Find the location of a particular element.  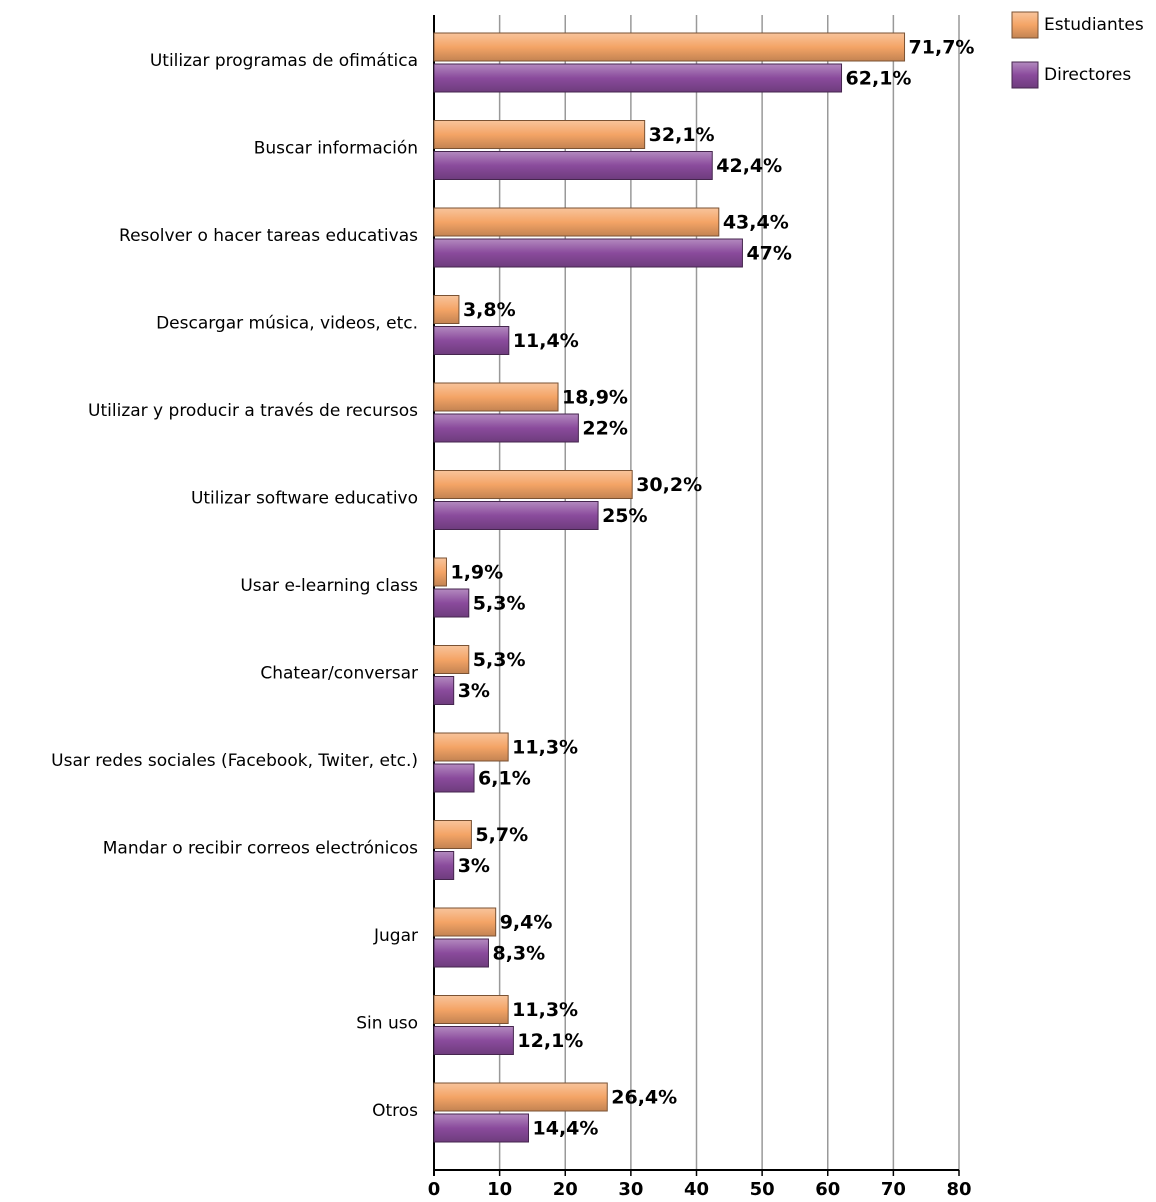

value-label: 25% is located at coordinates (624, 516).